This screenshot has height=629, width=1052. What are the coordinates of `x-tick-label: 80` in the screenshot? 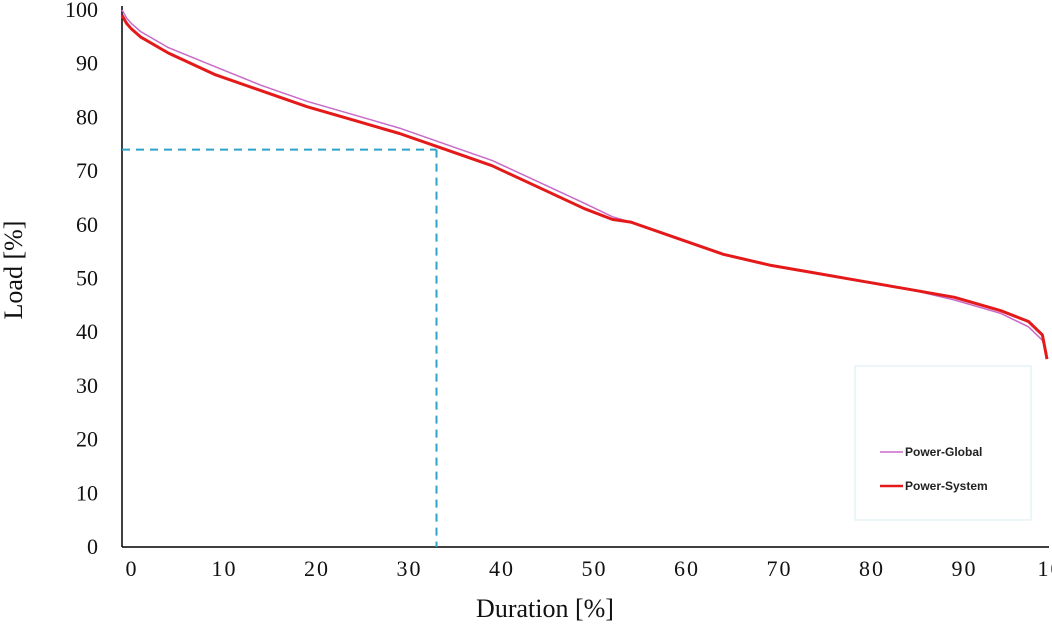 It's located at (872, 568).